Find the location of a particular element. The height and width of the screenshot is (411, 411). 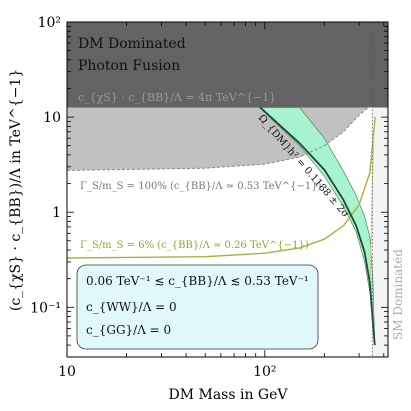

legend-line-3: c_{GG}/Λ = 0 is located at coordinates (128, 330).